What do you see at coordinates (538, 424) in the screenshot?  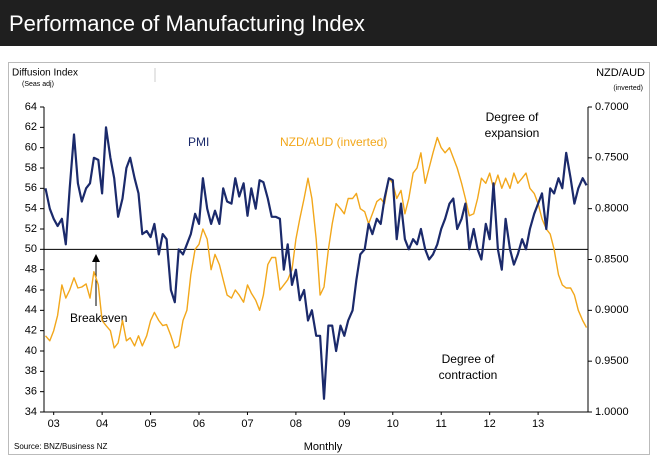 I see `x-tick-label: 13` at bounding box center [538, 424].